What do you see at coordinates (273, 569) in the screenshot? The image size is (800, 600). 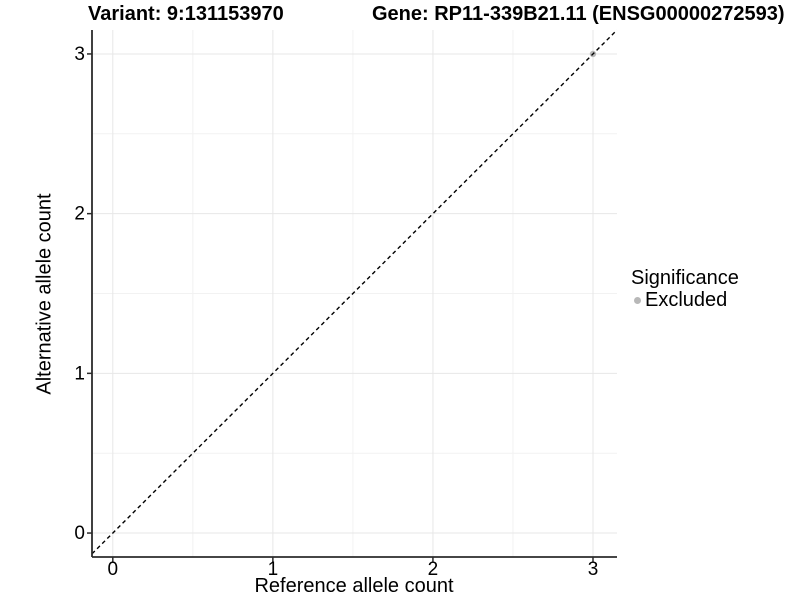 I see `x-tick-label: 1` at bounding box center [273, 569].